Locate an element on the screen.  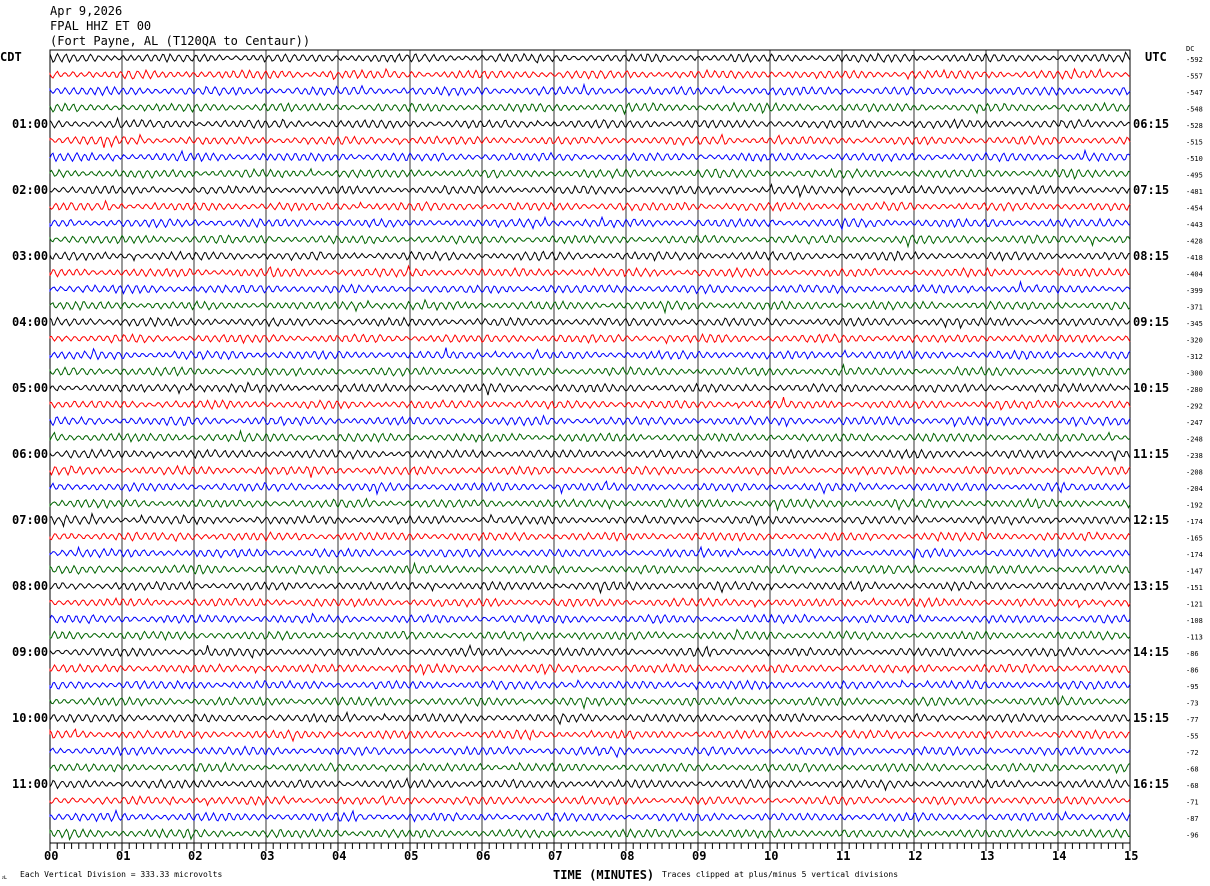
dc-offset-label: -428 is located at coordinates (1194, 242).